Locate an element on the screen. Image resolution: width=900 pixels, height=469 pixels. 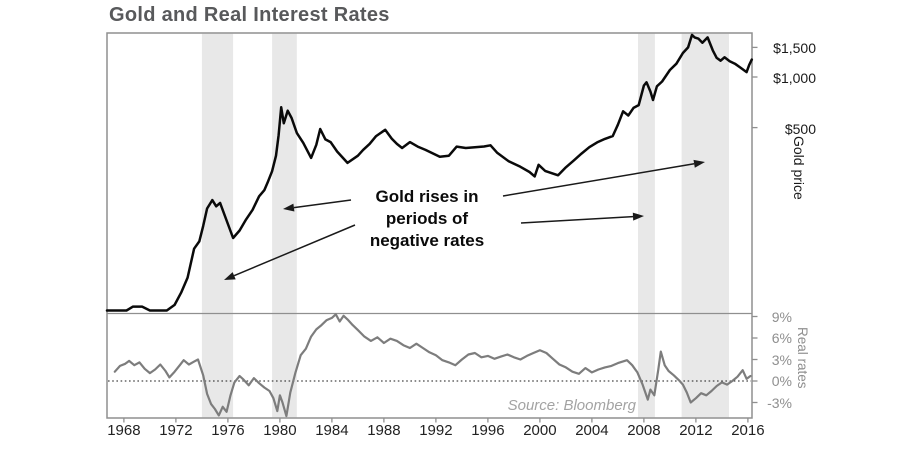
x-tick-label: 1988 is located at coordinates (384, 430).